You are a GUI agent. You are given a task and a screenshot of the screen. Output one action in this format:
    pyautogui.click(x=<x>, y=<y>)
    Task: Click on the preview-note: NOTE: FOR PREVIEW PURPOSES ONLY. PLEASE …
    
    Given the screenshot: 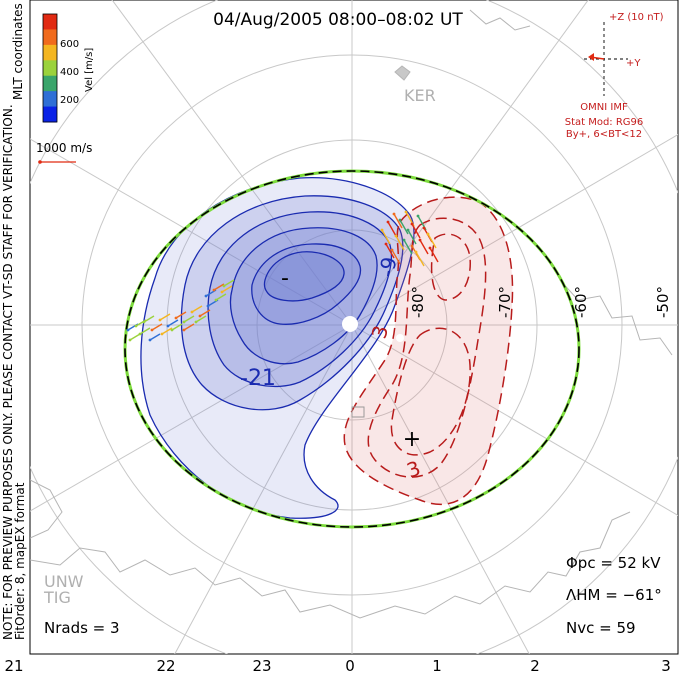 What is the action you would take?
    pyautogui.click(x=8, y=372)
    